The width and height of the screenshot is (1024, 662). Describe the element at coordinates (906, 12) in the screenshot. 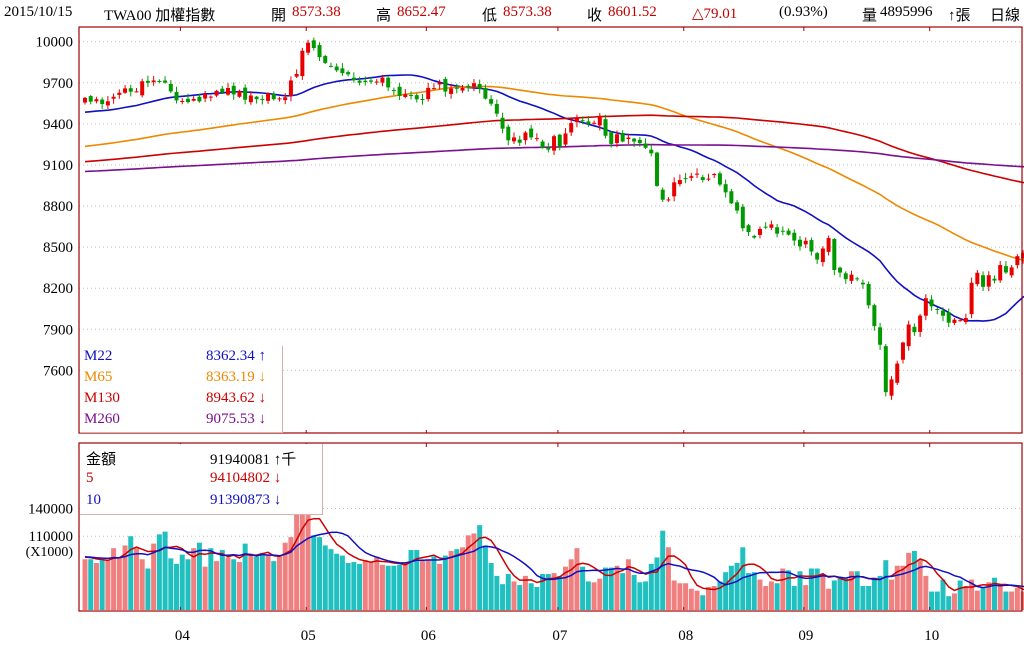

I see `volume-value: 4895996` at that location.